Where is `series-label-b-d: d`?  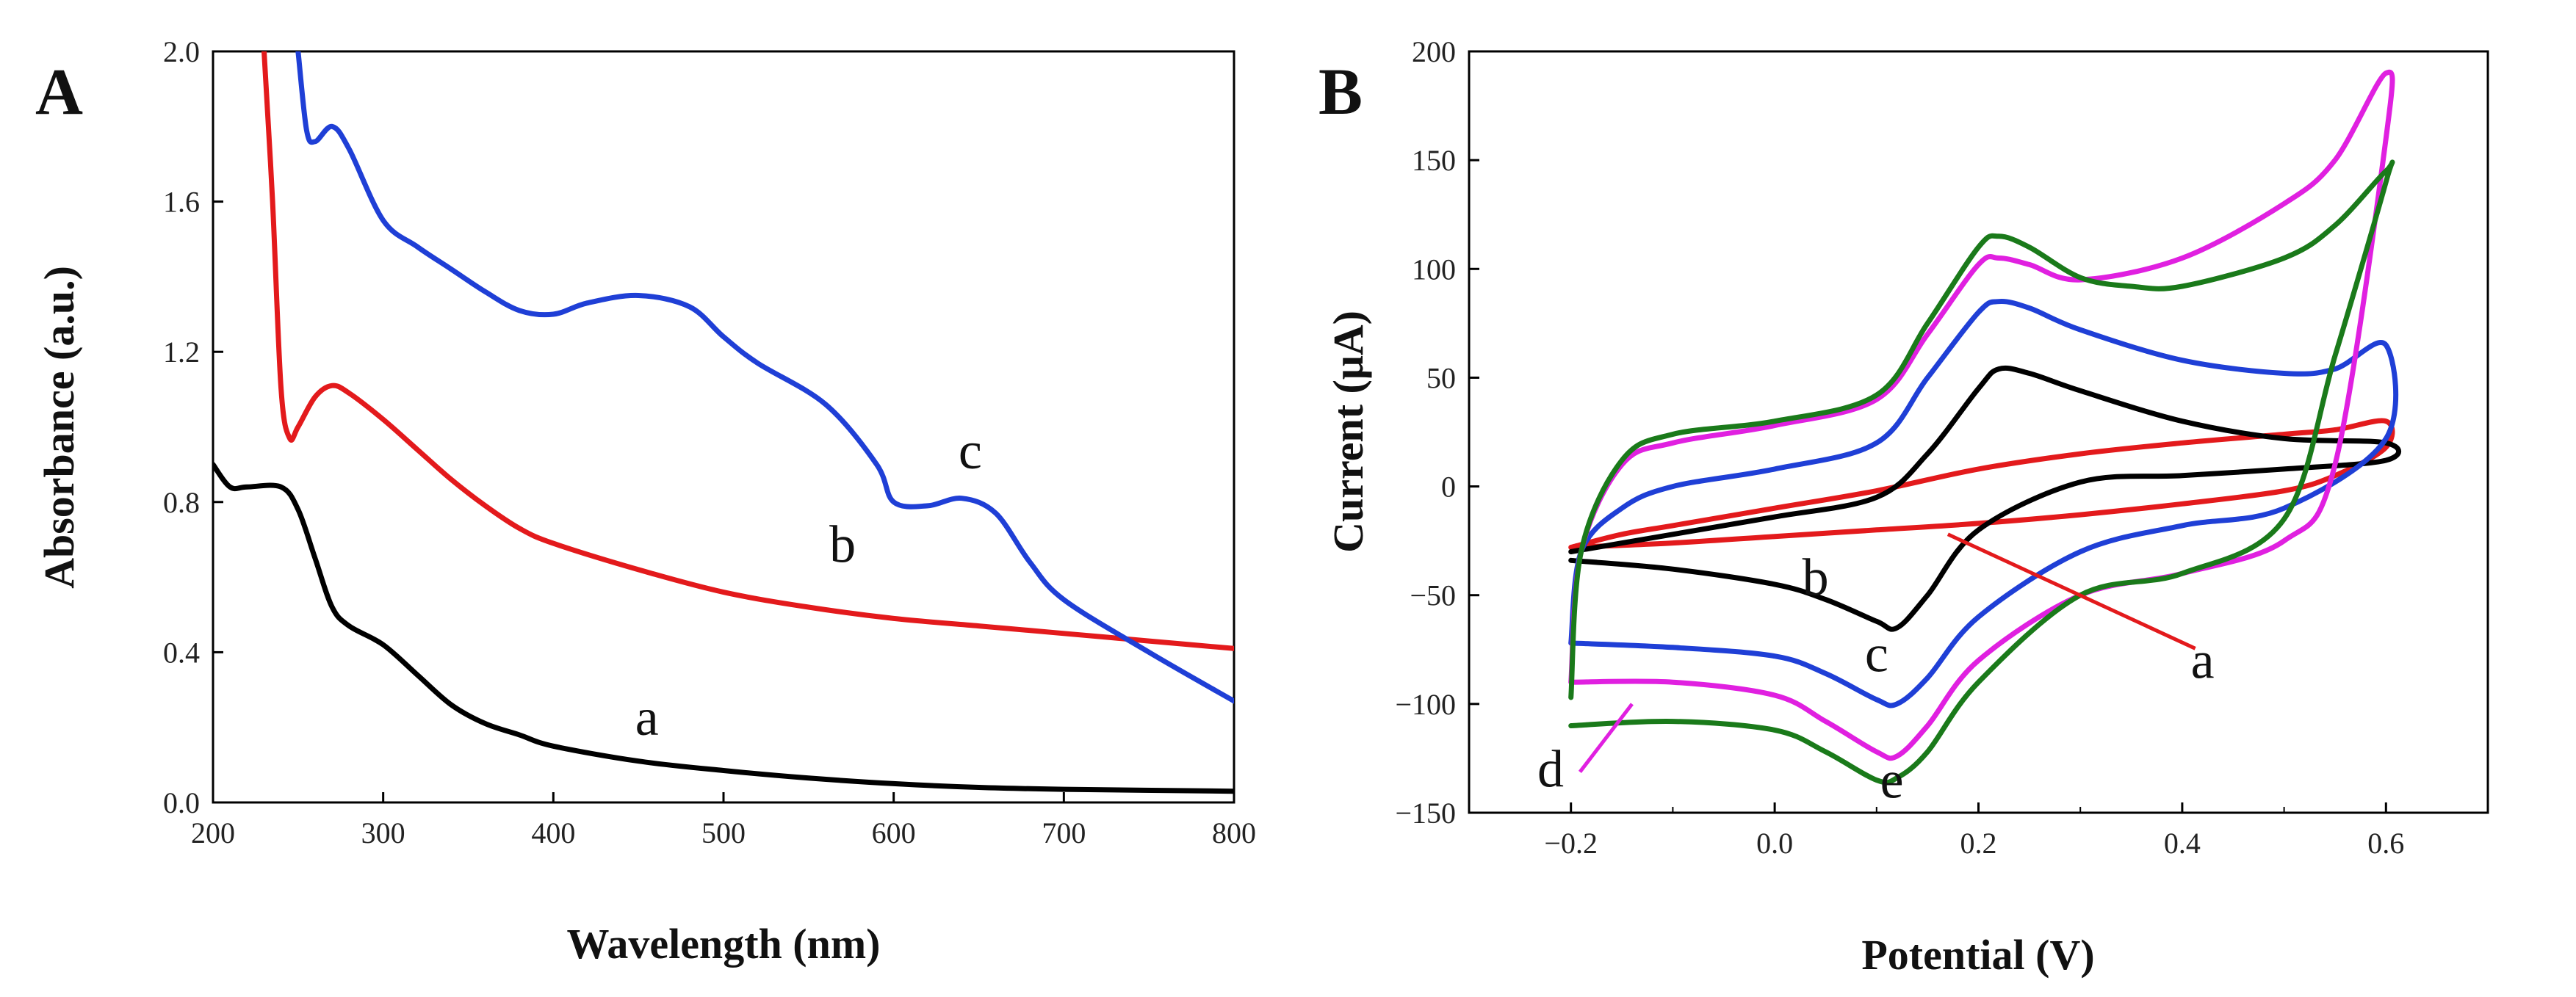 series-label-b-d: d is located at coordinates (1550, 768).